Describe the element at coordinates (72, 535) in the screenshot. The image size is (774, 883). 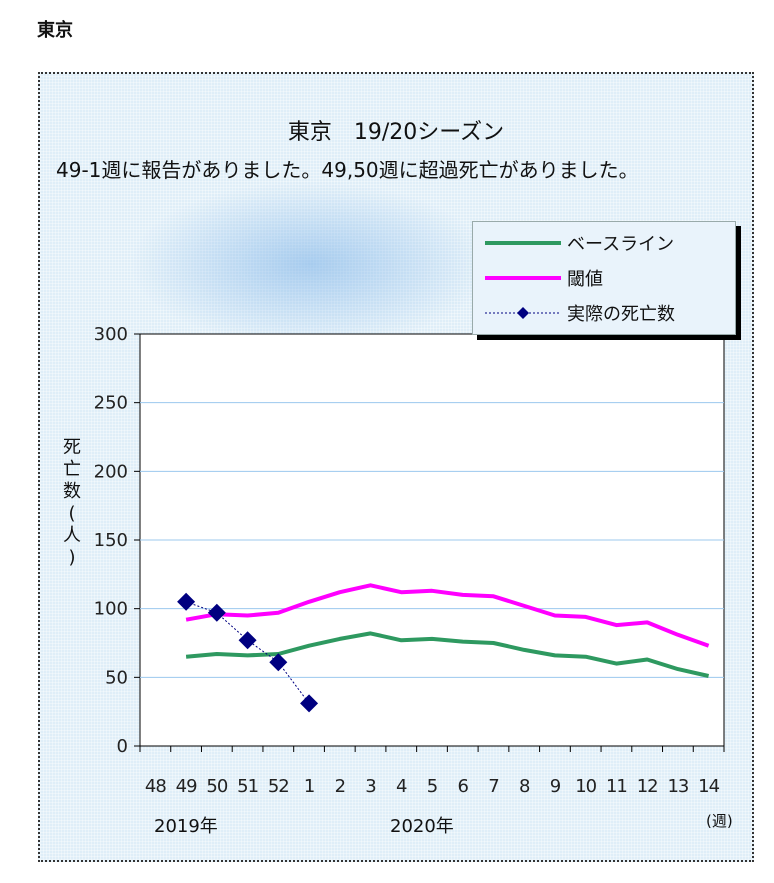
I see `y-axis-title-char: 人` at that location.